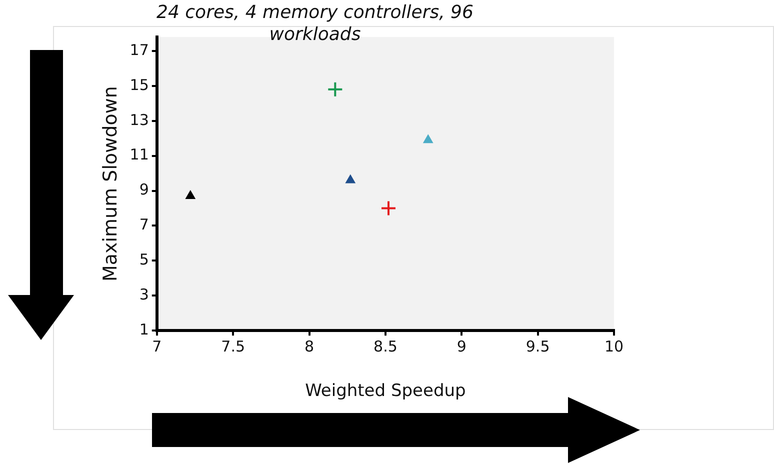 The height and width of the screenshot is (464, 774). What do you see at coordinates (614, 346) in the screenshot?
I see `x-tick-label: 10` at bounding box center [614, 346].